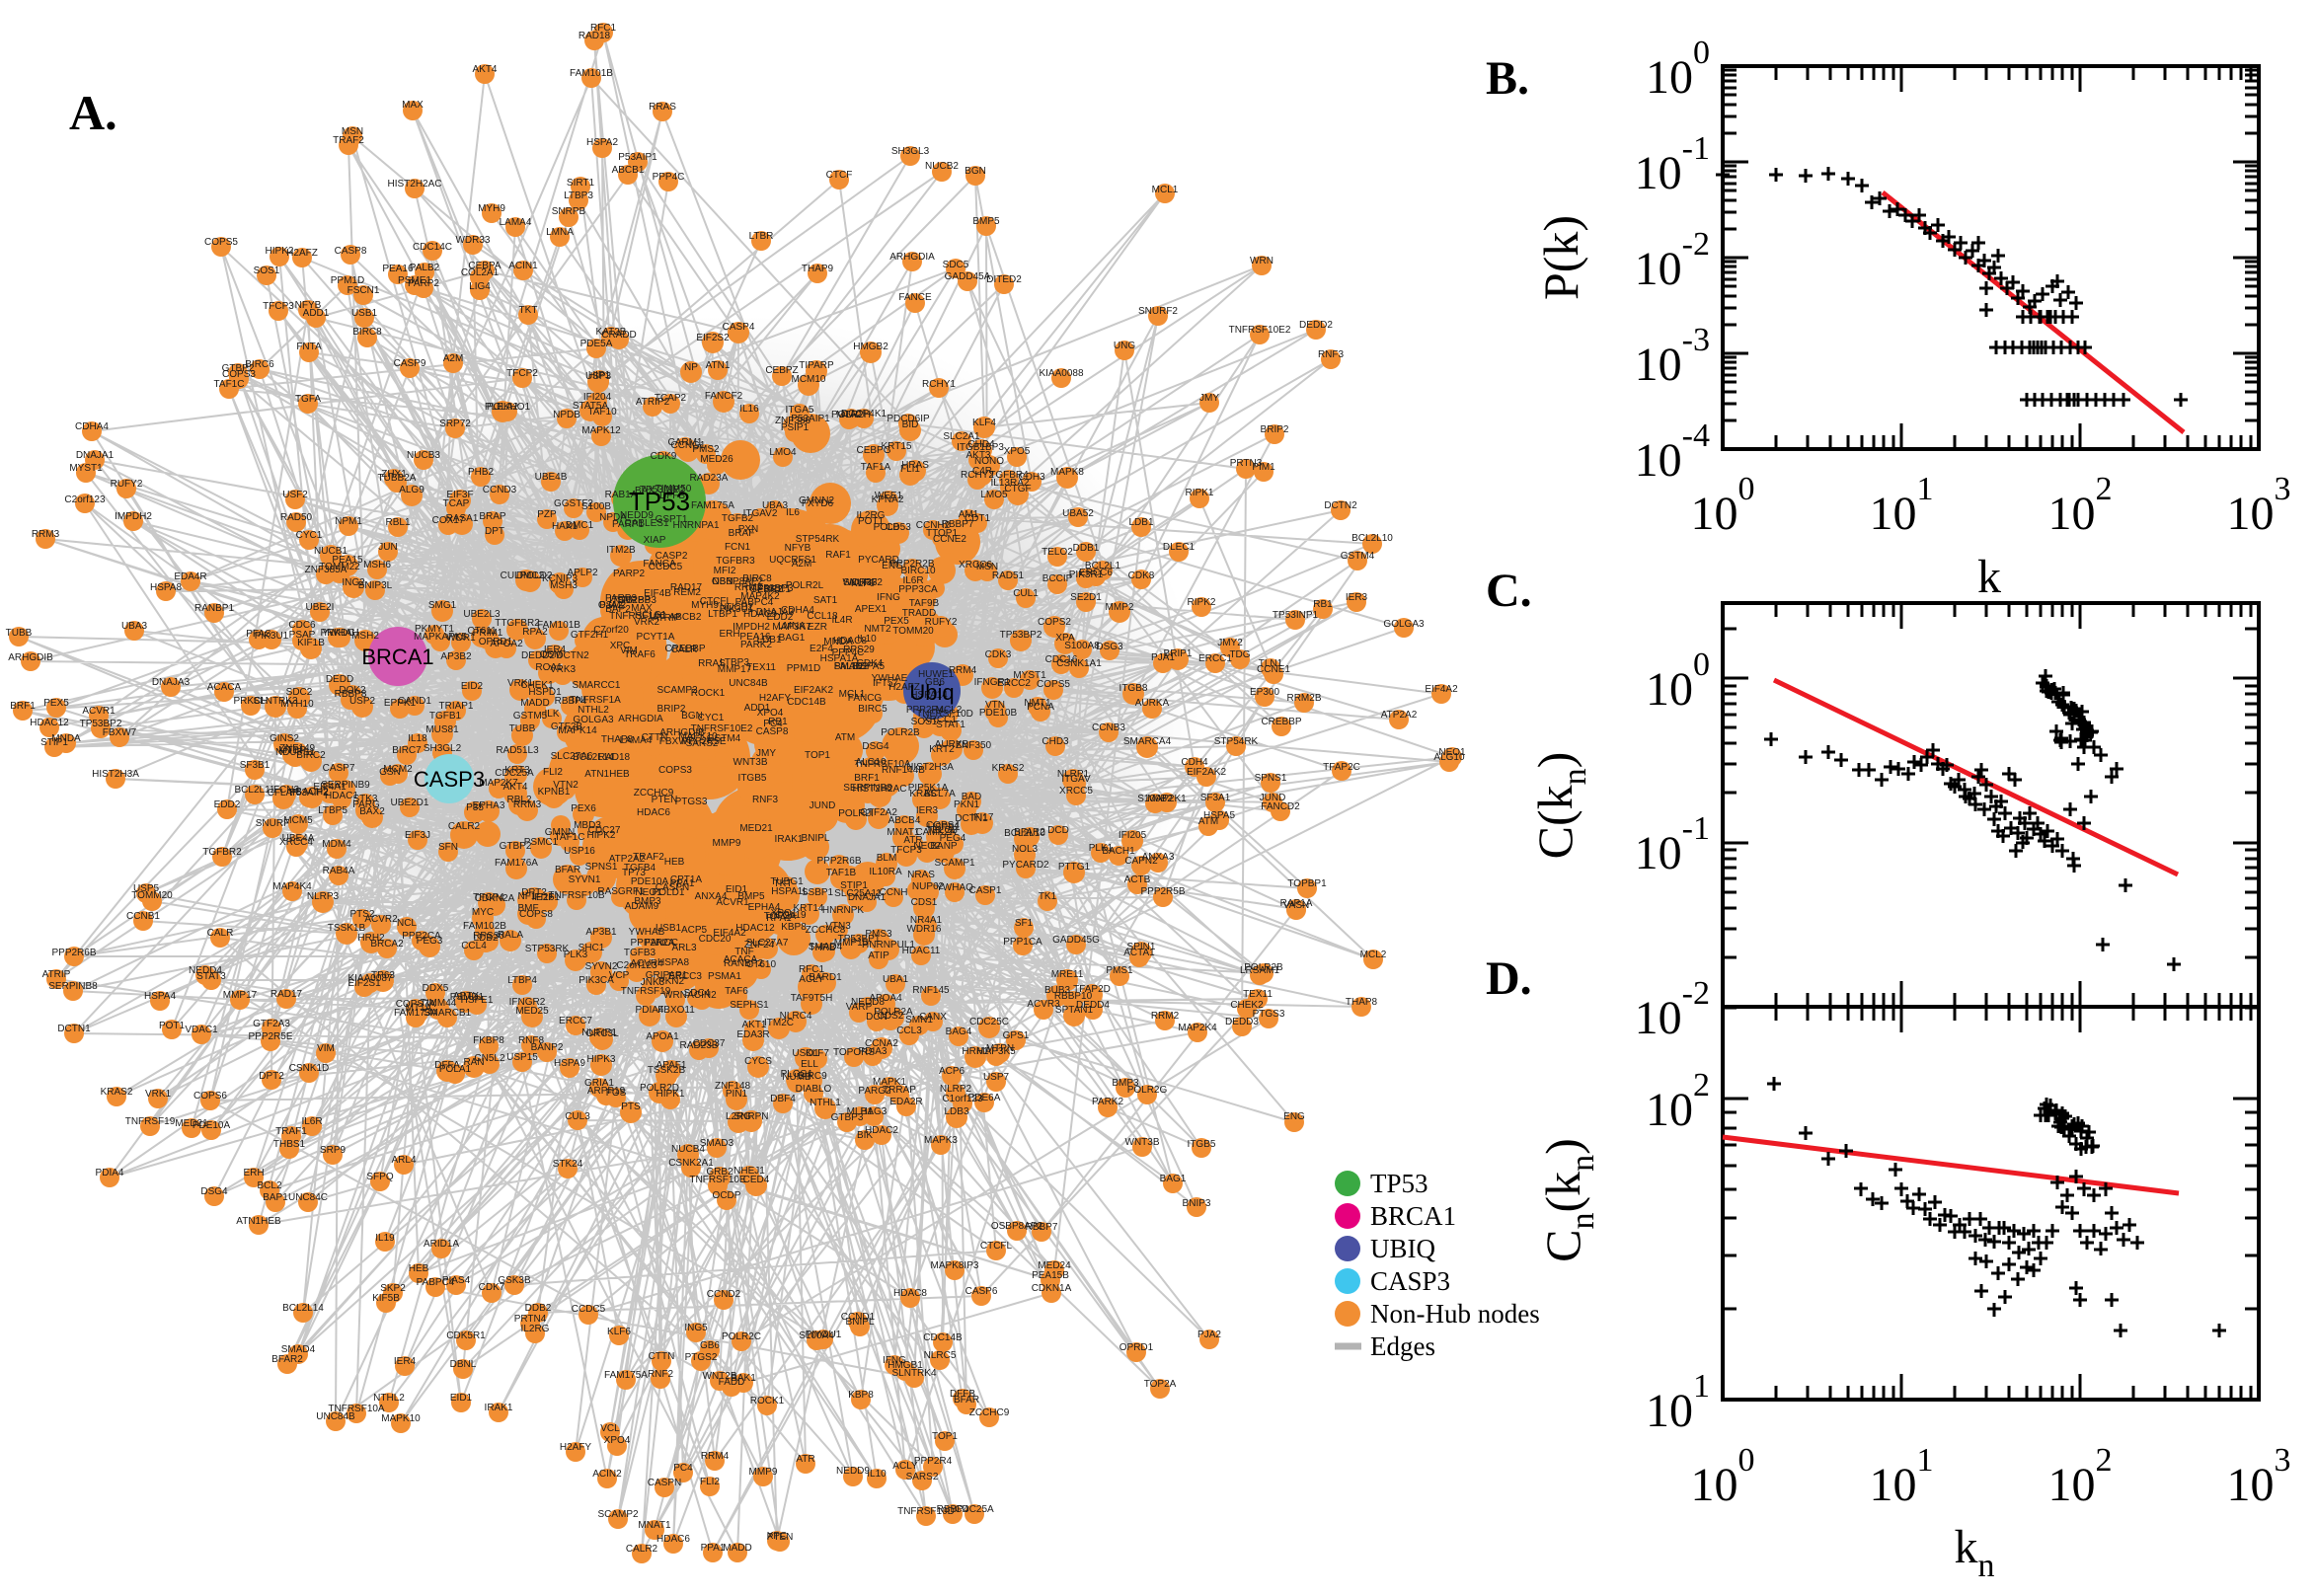  What do you see at coordinates (692, 716) in the screenshot?
I see `svg-text: BGN` at bounding box center [692, 716].